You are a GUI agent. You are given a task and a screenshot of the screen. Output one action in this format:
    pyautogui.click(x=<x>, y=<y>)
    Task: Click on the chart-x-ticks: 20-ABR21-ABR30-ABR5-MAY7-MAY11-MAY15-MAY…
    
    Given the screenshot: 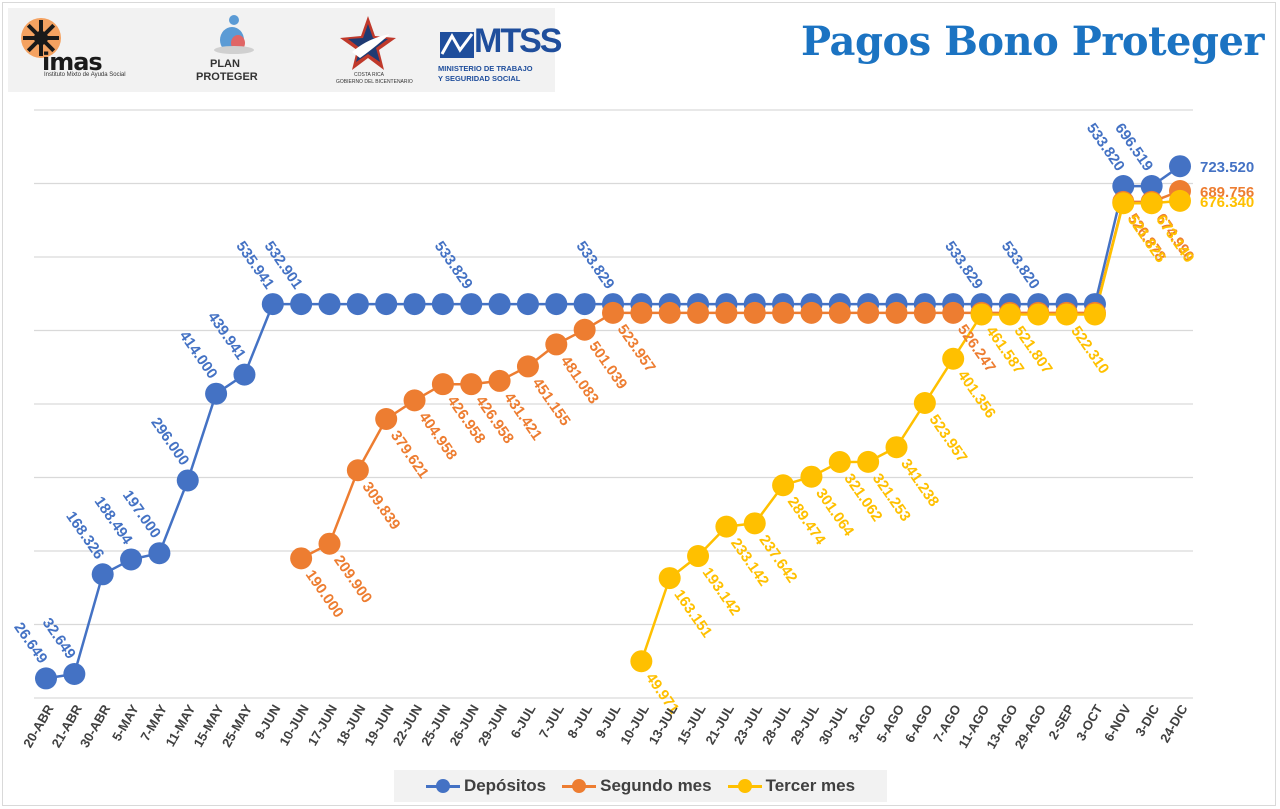 What is the action you would take?
    pyautogui.click(x=605, y=726)
    